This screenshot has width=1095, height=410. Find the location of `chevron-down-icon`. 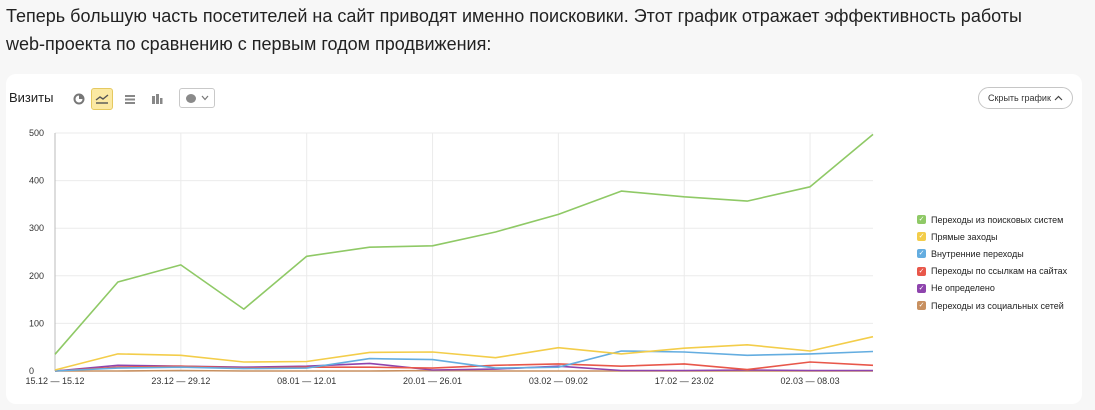

chevron-down-icon is located at coordinates (204, 98).